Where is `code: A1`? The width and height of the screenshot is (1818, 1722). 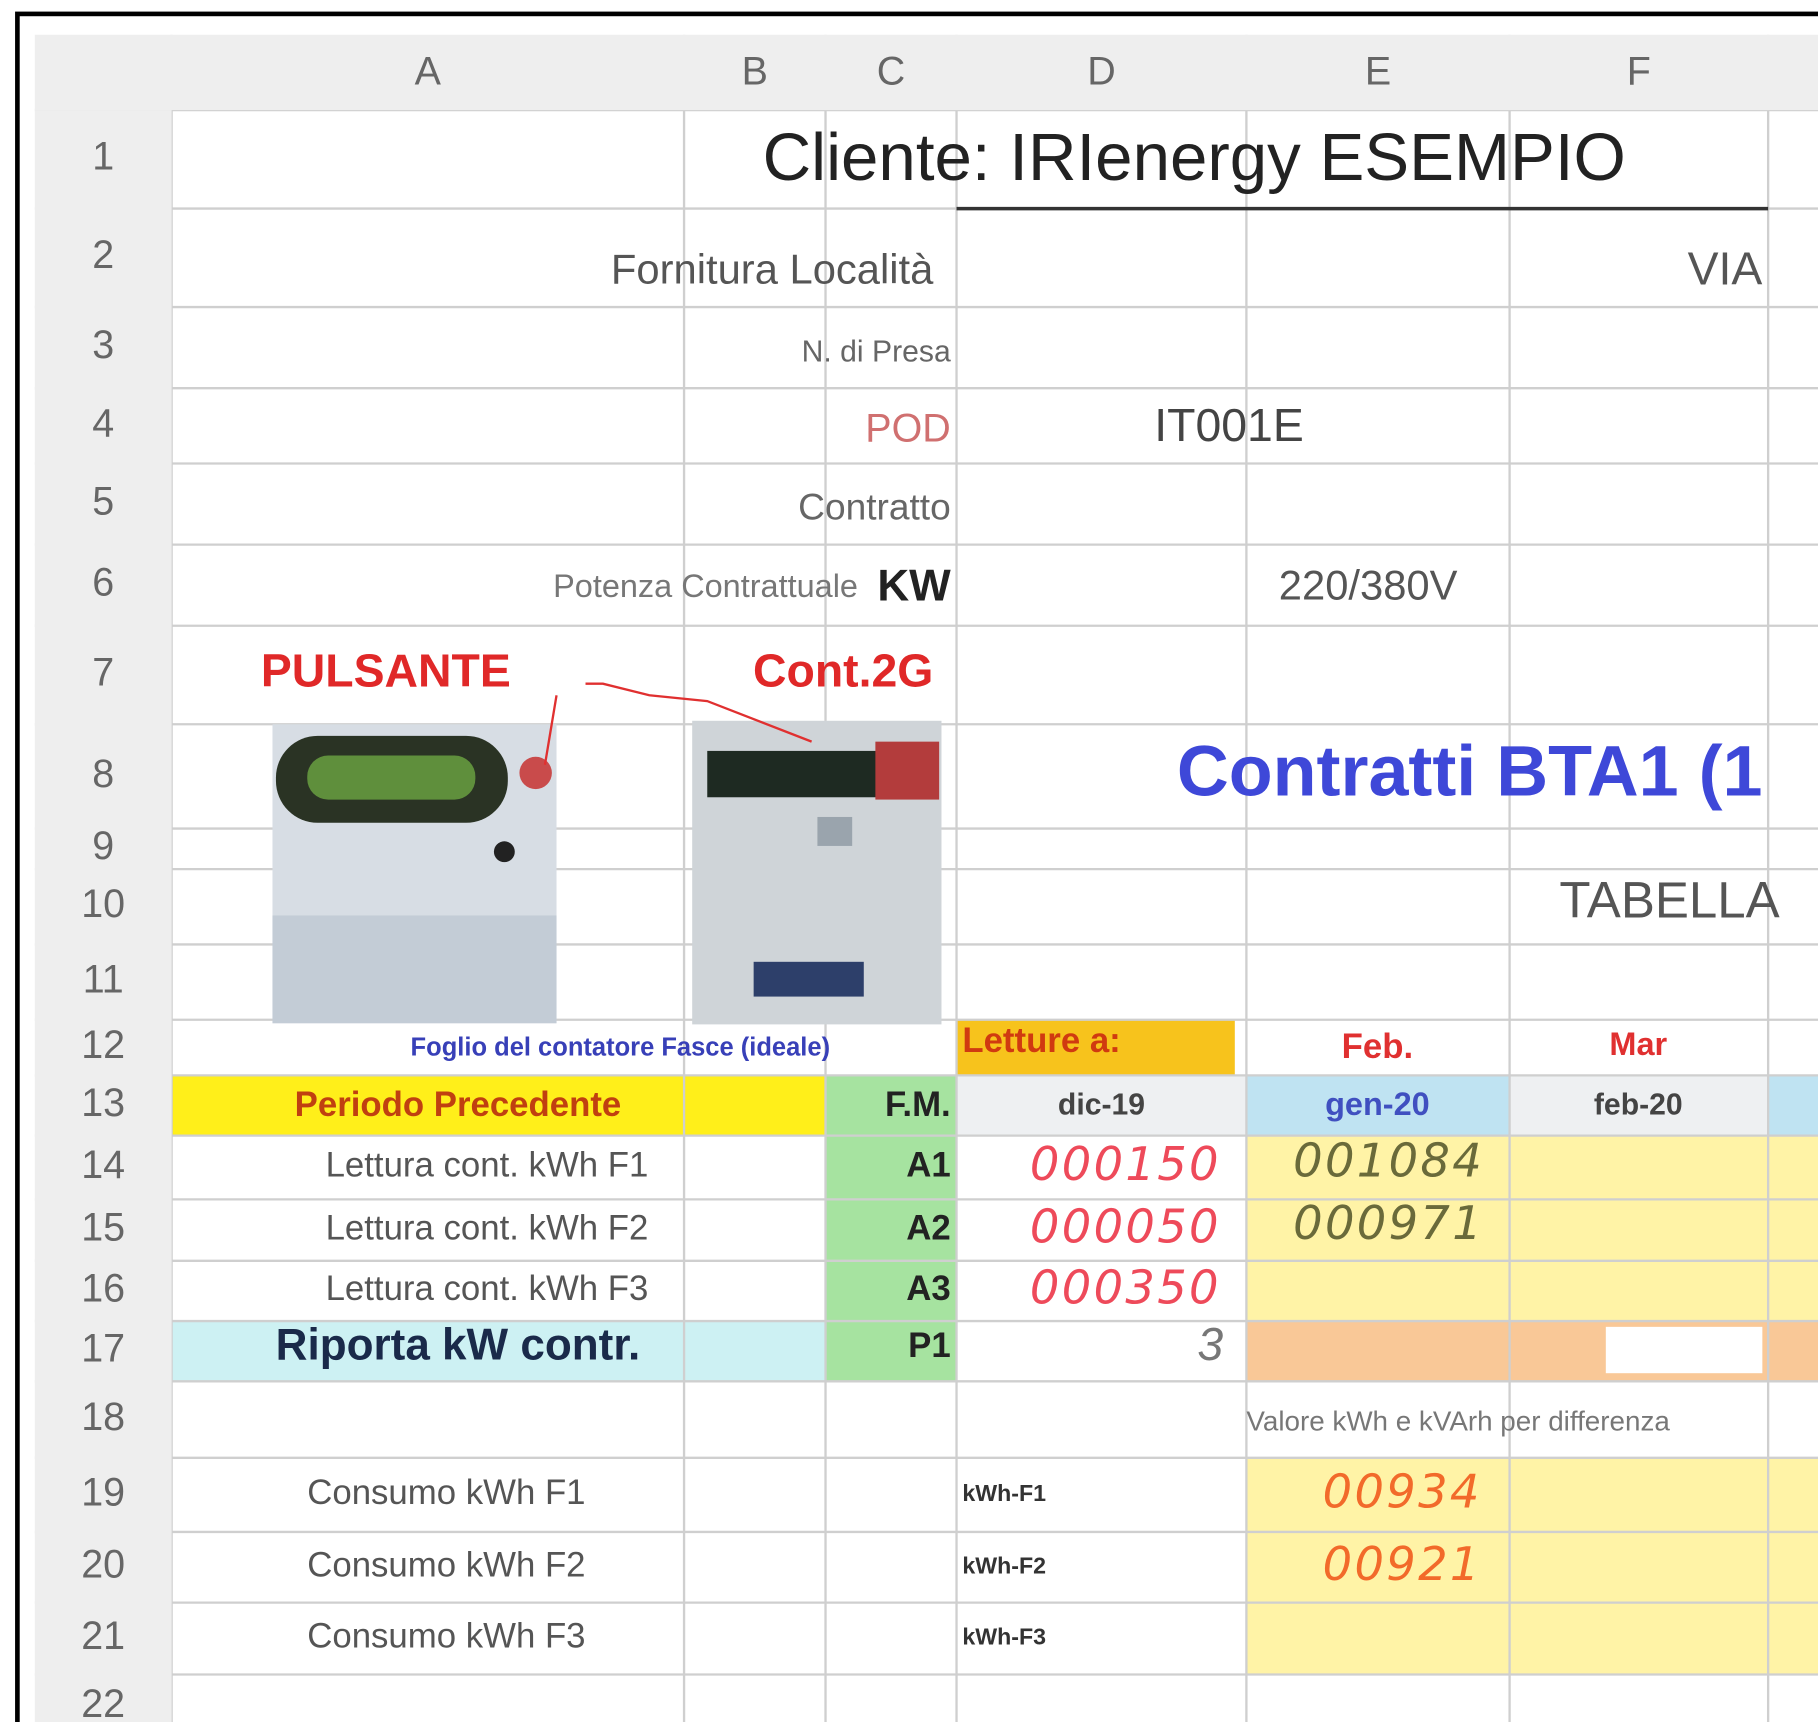 code: A1 is located at coordinates (928, 1166).